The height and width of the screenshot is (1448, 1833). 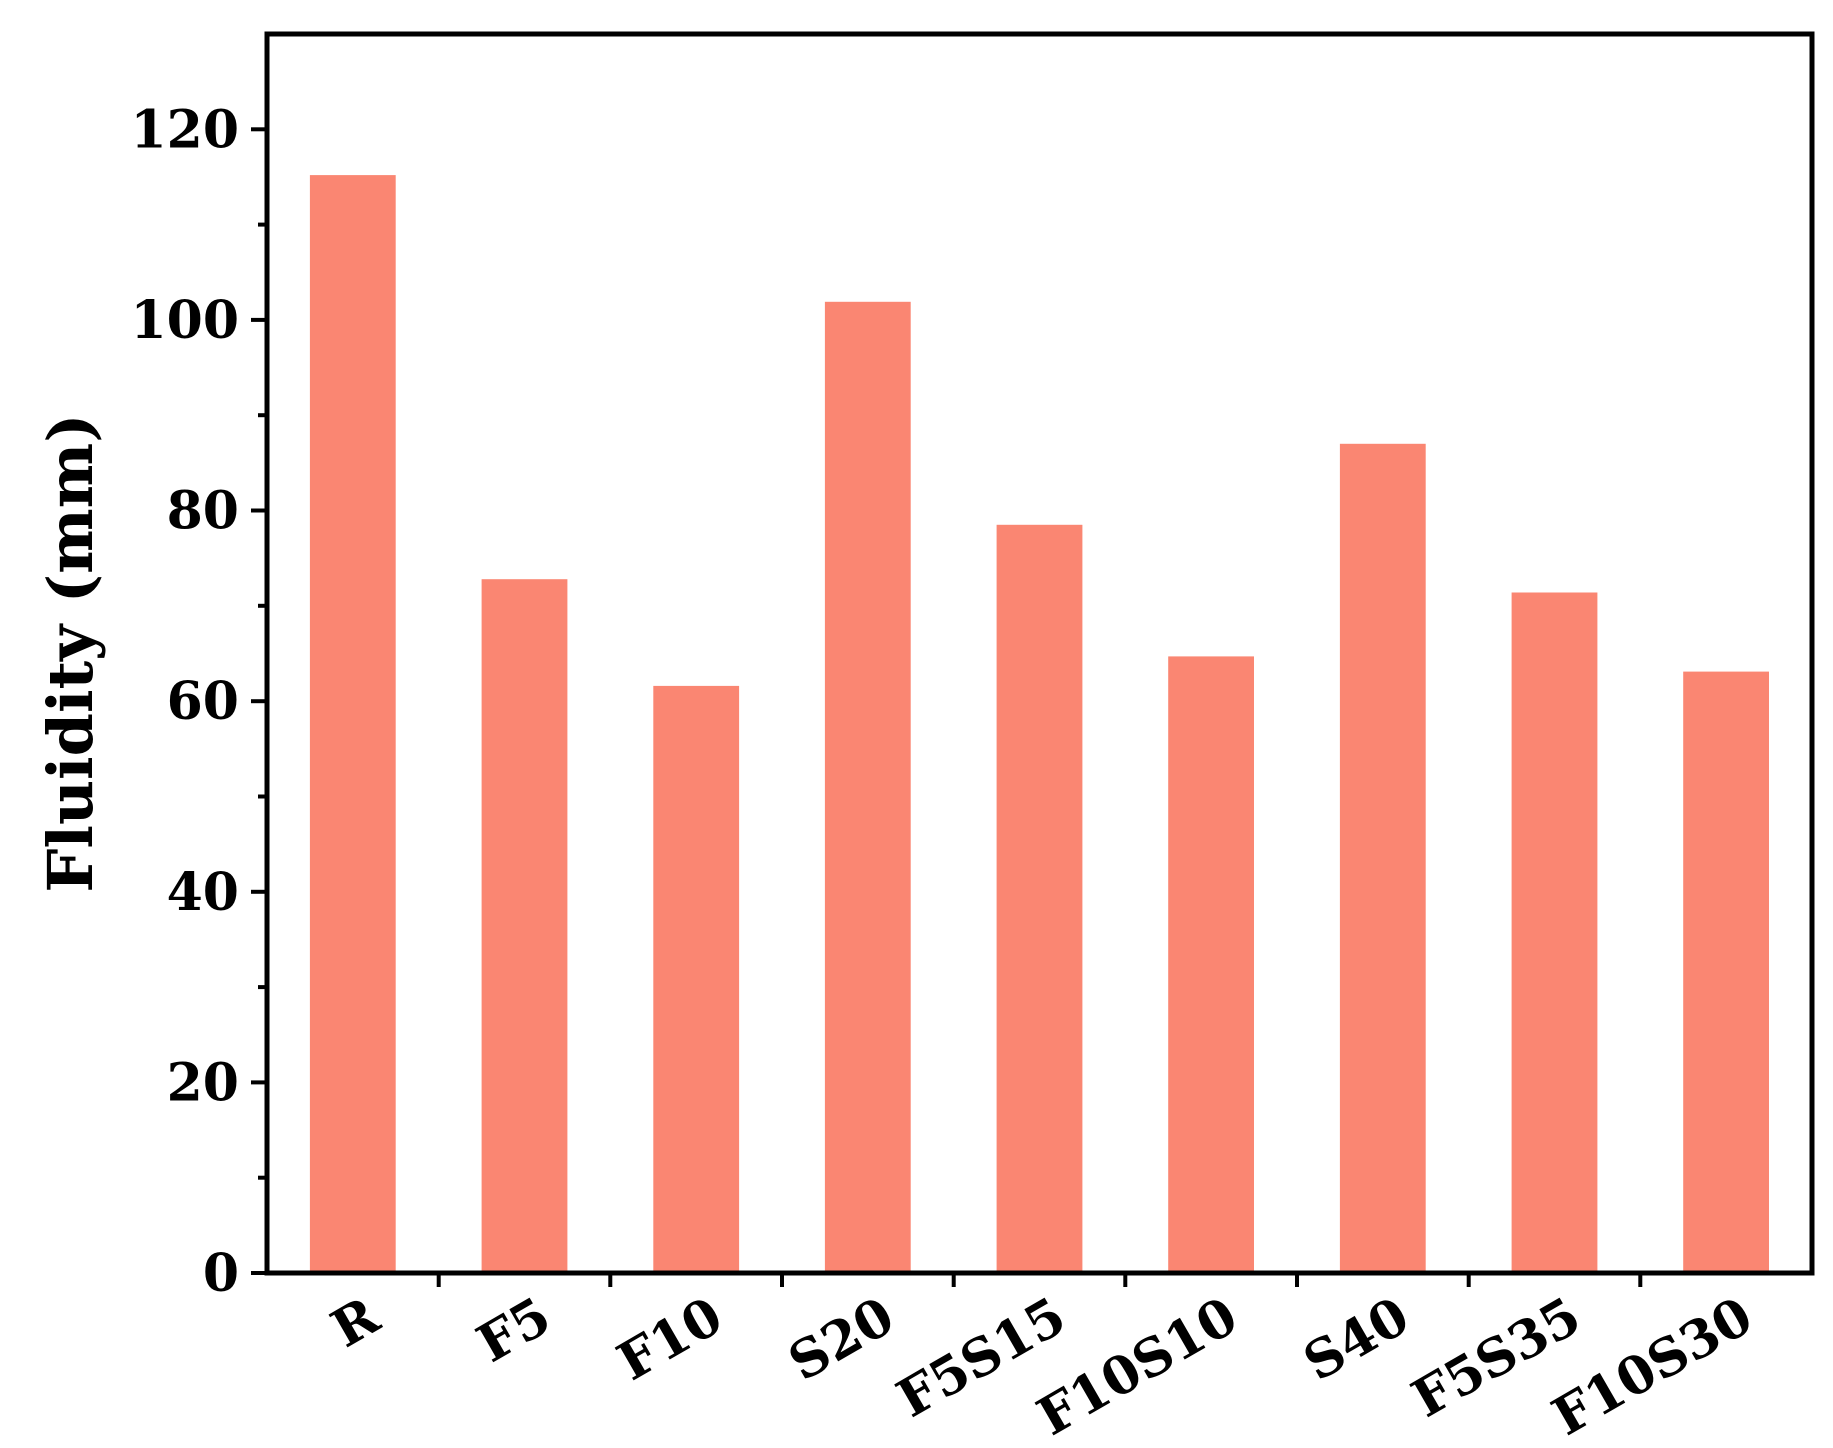 What do you see at coordinates (203, 892) in the screenshot?
I see `y-tick-label: 40` at bounding box center [203, 892].